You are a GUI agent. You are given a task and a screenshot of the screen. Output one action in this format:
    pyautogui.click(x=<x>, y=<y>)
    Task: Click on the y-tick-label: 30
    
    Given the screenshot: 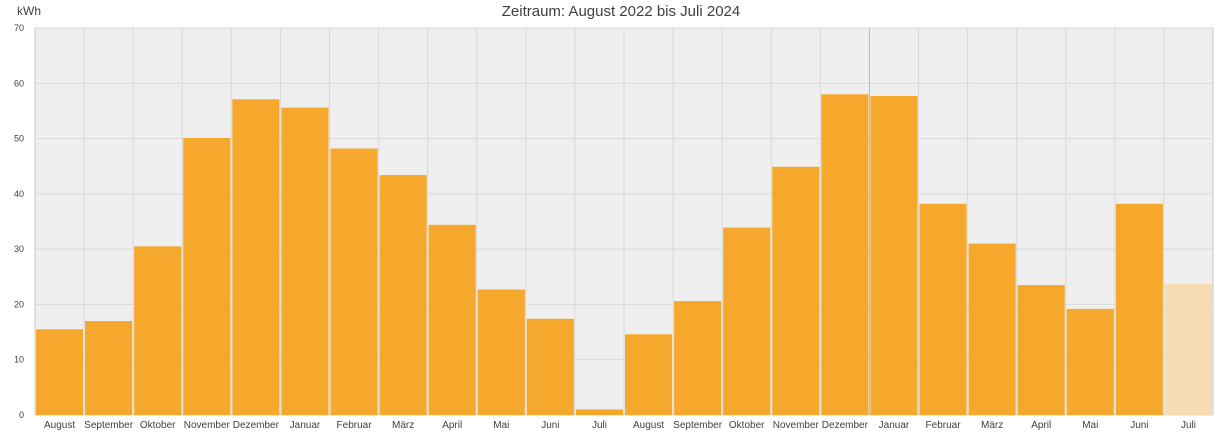 What is the action you would take?
    pyautogui.click(x=19, y=249)
    